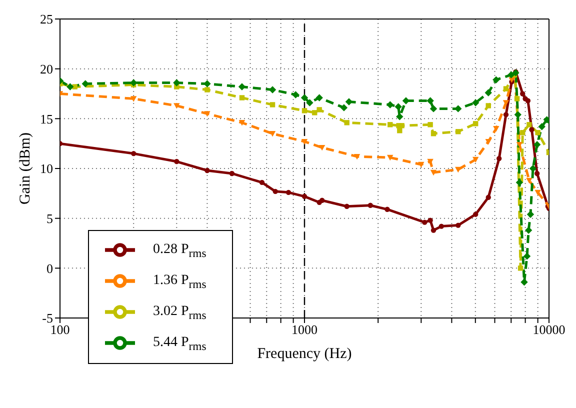 The image size is (576, 408). I want to click on x-tick-label: 10000, so click(549, 330).